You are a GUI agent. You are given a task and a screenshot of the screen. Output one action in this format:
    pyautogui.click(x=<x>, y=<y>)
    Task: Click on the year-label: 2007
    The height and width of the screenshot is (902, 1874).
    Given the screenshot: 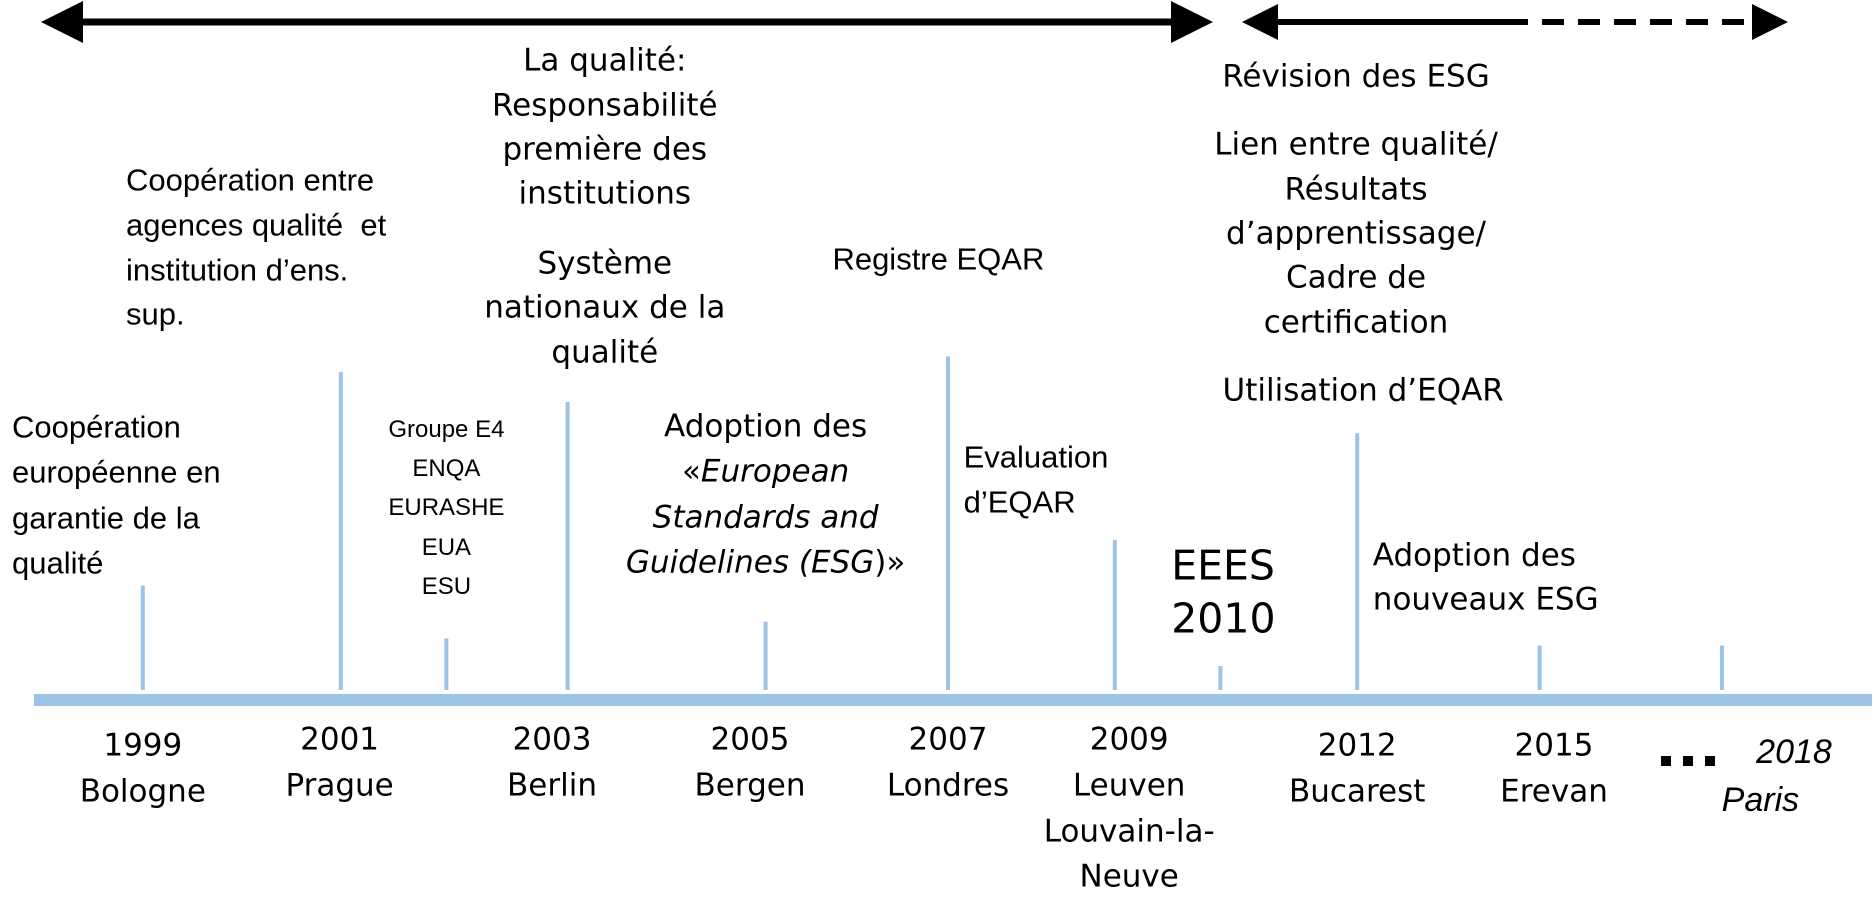 What is the action you would take?
    pyautogui.click(x=948, y=739)
    